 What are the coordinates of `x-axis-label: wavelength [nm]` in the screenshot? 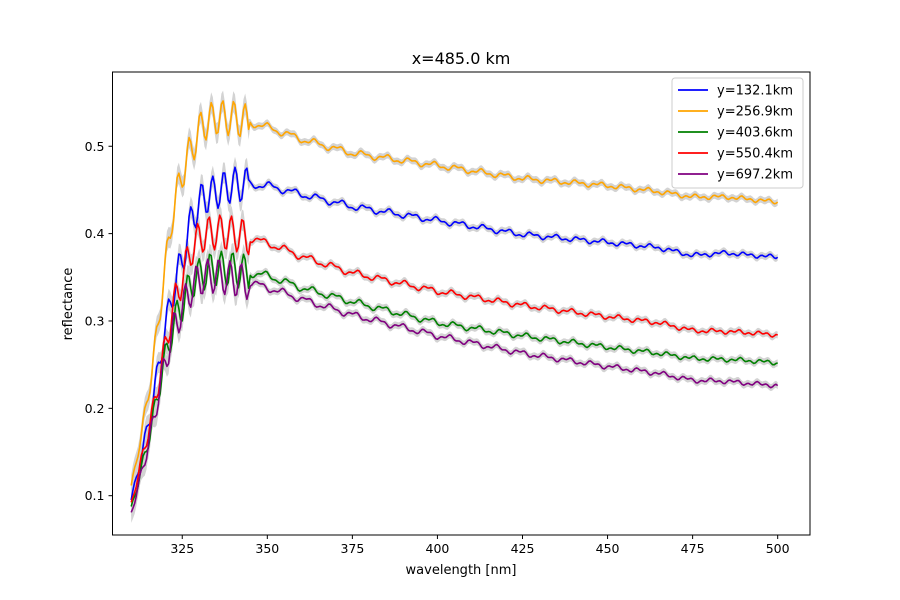 It's located at (461, 570).